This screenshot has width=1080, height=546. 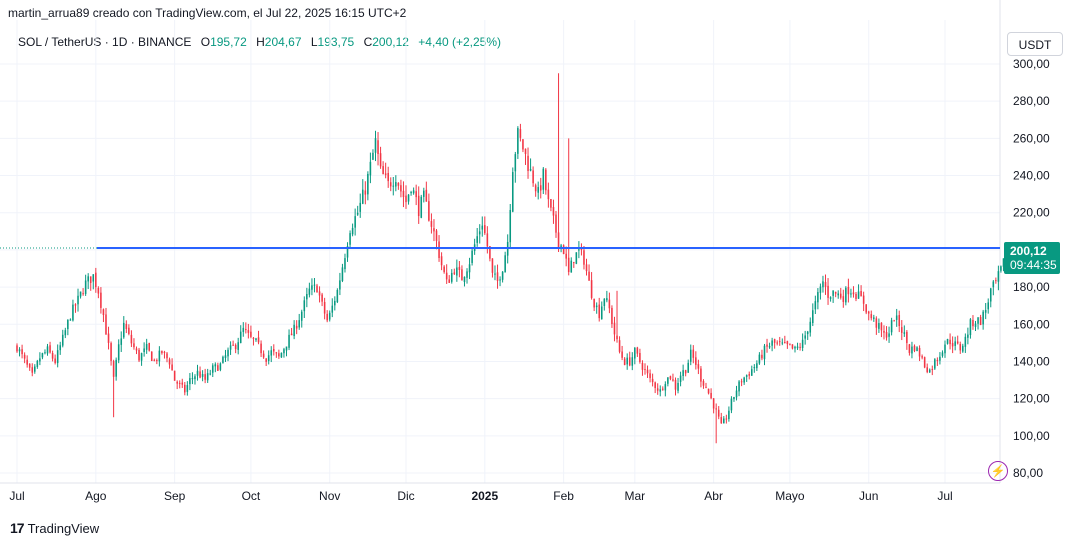 What do you see at coordinates (998, 471) in the screenshot?
I see `lightning-icon: ⚡` at bounding box center [998, 471].